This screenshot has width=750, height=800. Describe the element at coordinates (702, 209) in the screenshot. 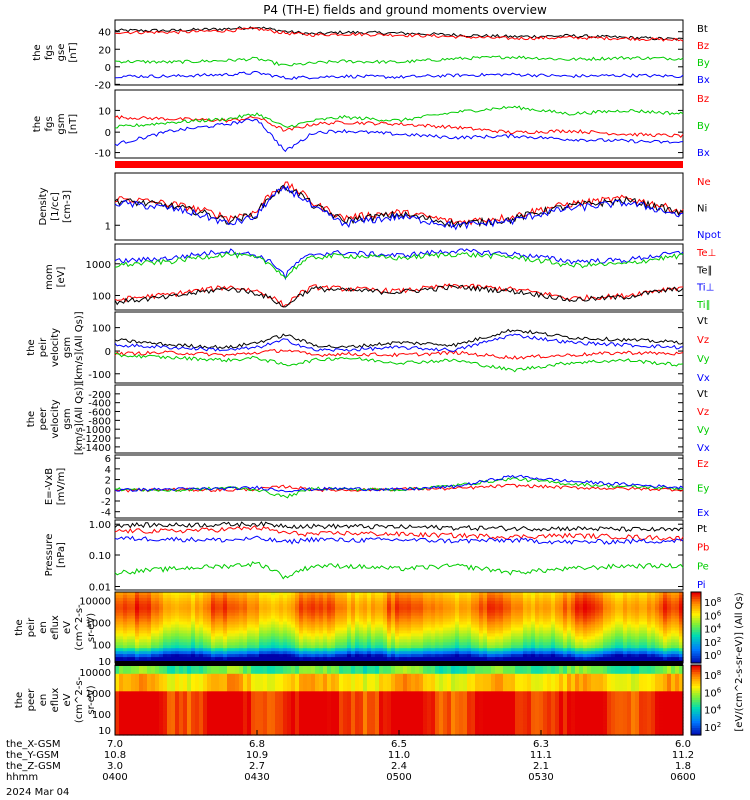

I see `legend-density-1: Ni` at that location.